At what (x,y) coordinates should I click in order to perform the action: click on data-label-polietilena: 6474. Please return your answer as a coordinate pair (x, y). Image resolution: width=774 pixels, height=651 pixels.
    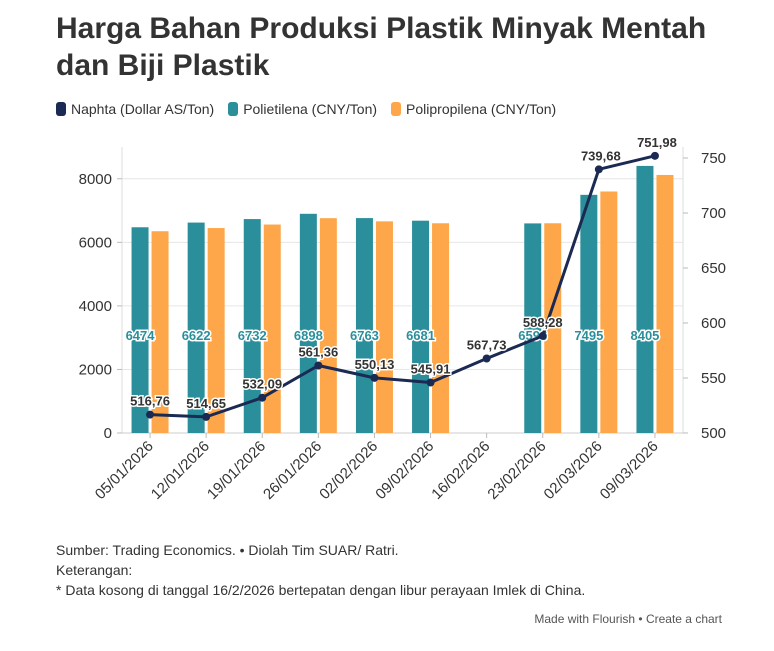
    Looking at the image, I should click on (141, 335).